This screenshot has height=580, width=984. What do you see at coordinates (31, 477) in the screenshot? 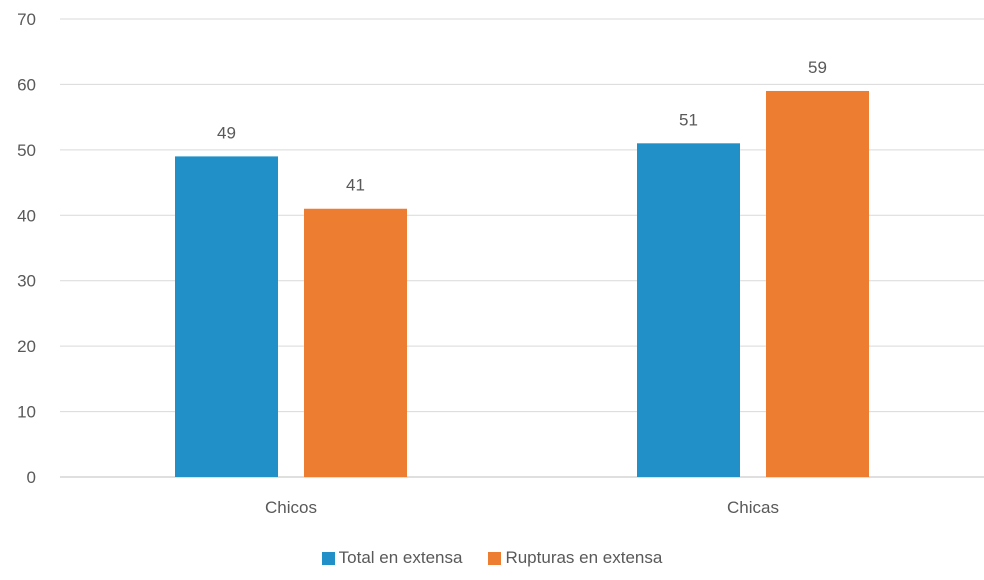
I see `y-tick-label: 0` at bounding box center [31, 477].